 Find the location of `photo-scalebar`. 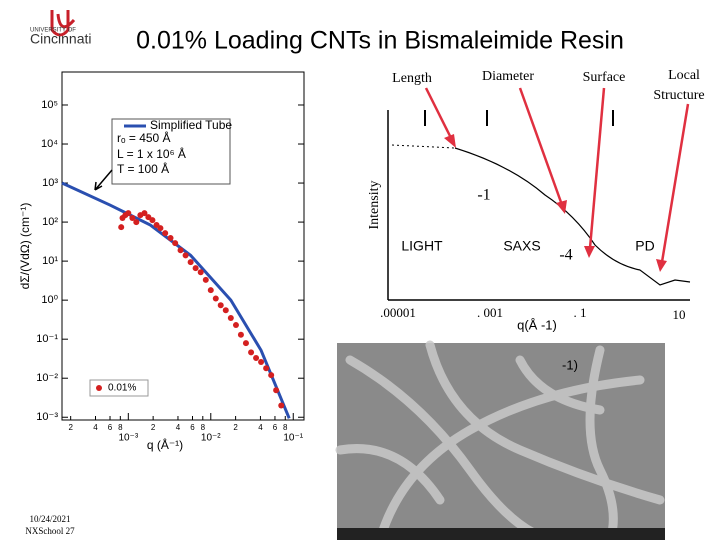

photo-scalebar is located at coordinates (501, 534).